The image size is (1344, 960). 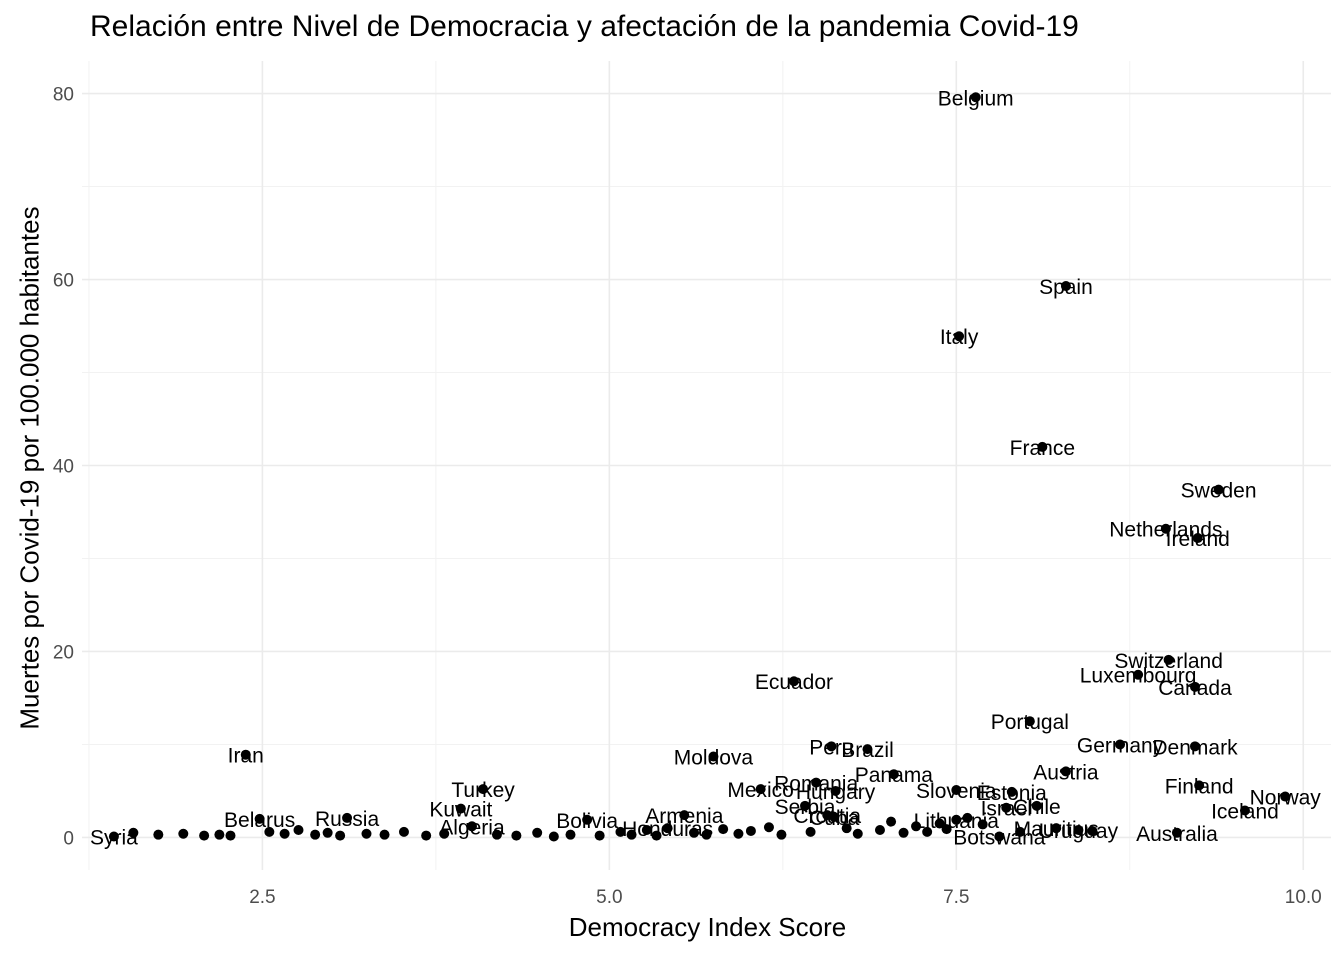 I want to click on x-tick-label: 10.0, so click(x=1303, y=897).